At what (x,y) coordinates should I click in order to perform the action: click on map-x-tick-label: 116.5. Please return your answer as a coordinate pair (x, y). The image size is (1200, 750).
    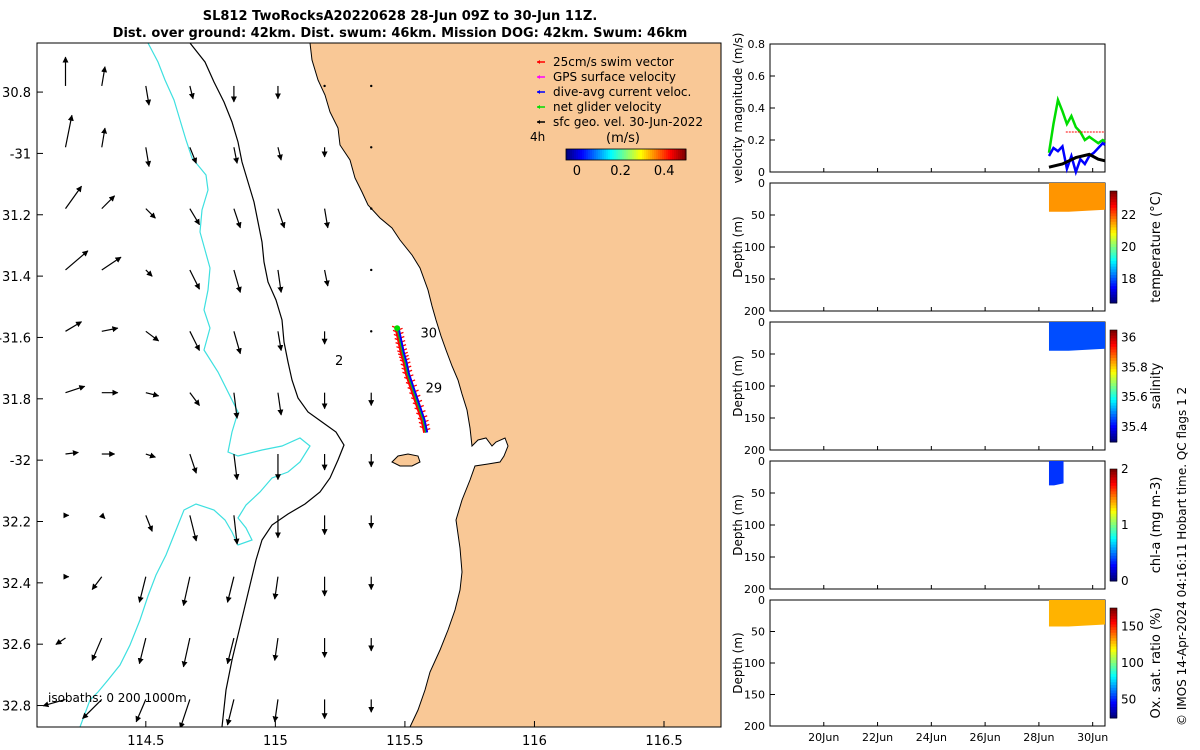
    Looking at the image, I should click on (663, 741).